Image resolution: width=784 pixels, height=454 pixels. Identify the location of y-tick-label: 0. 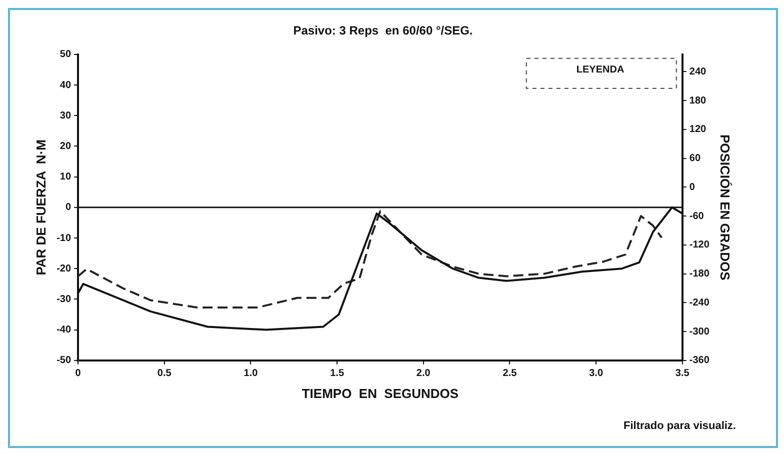
(68, 208).